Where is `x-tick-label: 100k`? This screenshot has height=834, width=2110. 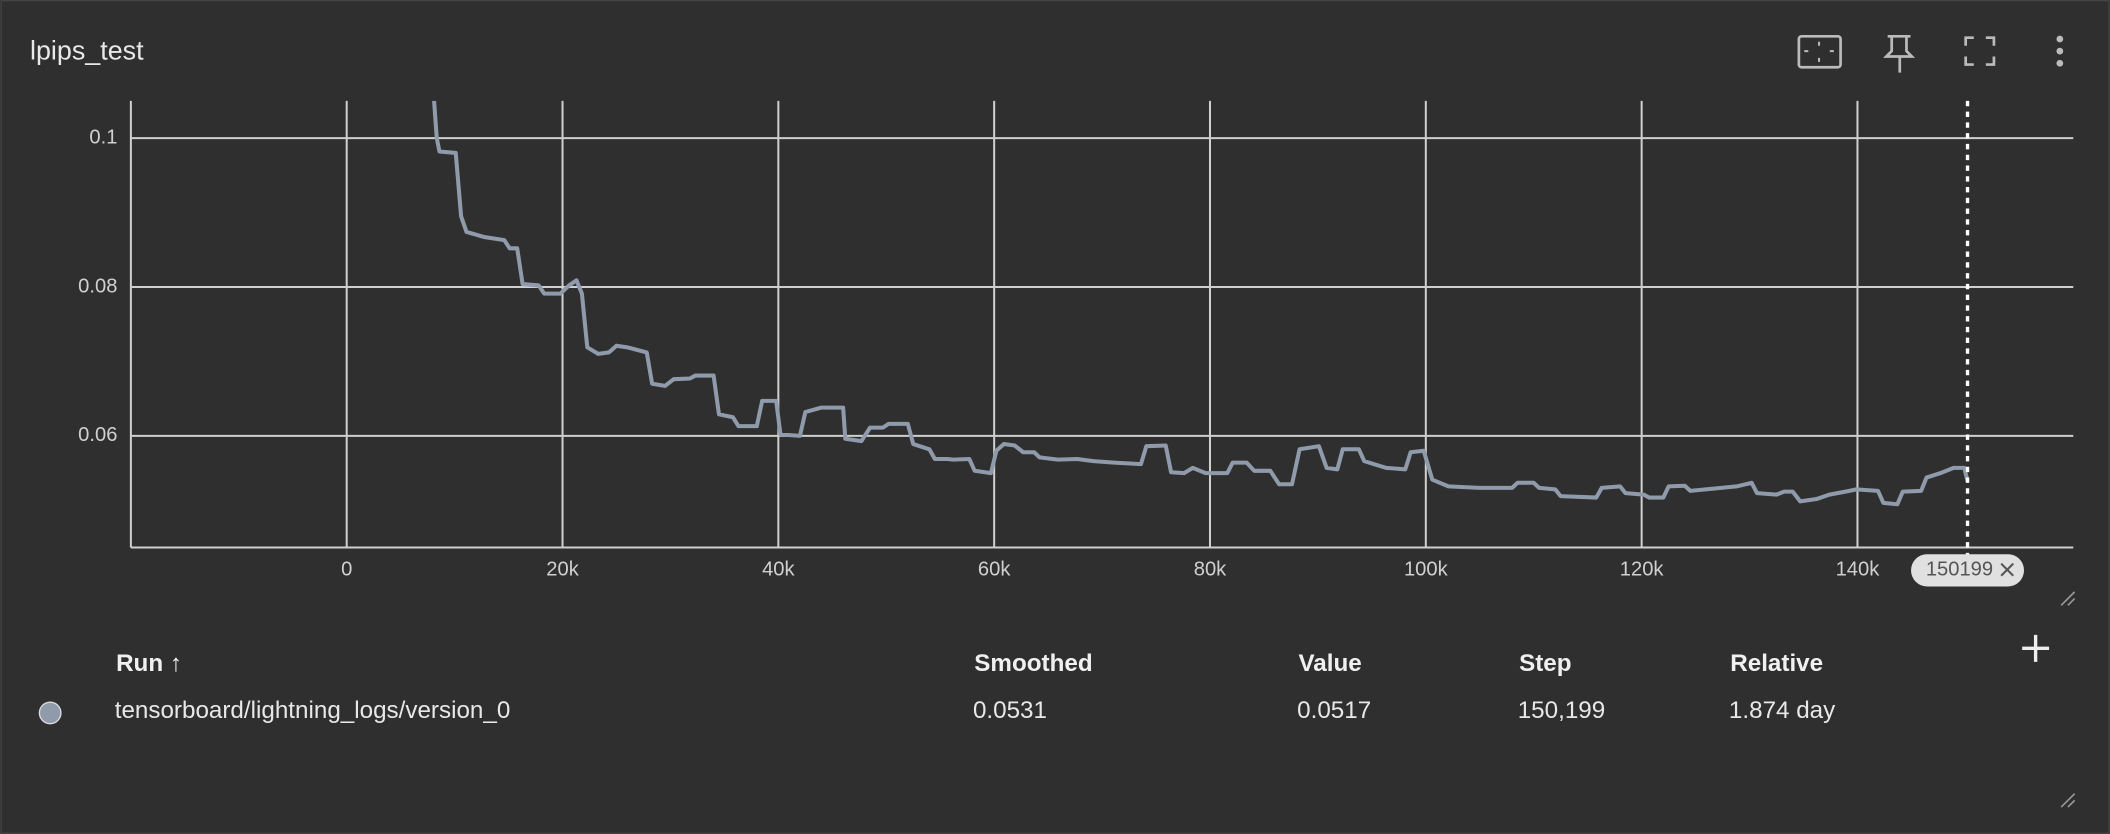
x-tick-label: 100k is located at coordinates (1426, 570).